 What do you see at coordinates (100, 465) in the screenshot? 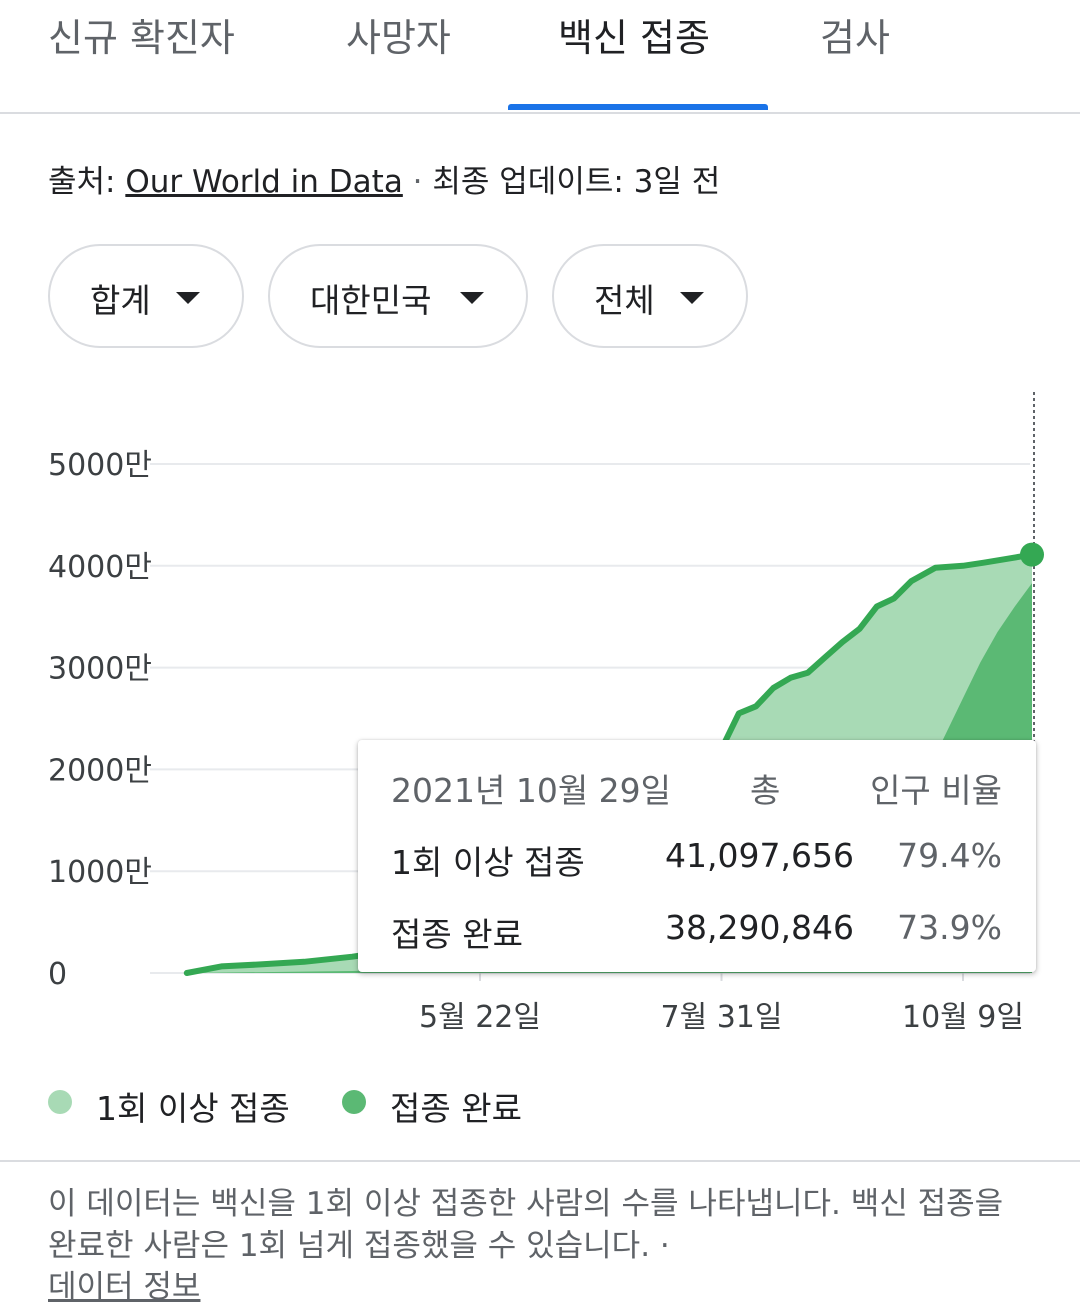
I see `y-tick-label: 5000만` at bounding box center [100, 465].